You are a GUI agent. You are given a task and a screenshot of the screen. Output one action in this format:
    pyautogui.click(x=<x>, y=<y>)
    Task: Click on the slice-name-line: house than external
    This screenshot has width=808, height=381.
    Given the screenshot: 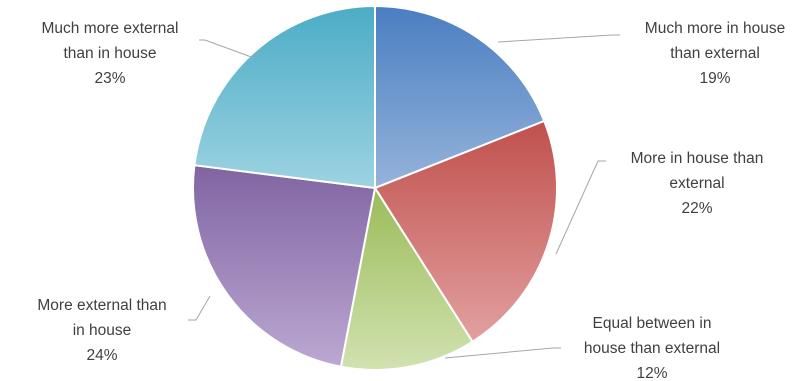 What is the action you would take?
    pyautogui.click(x=652, y=348)
    